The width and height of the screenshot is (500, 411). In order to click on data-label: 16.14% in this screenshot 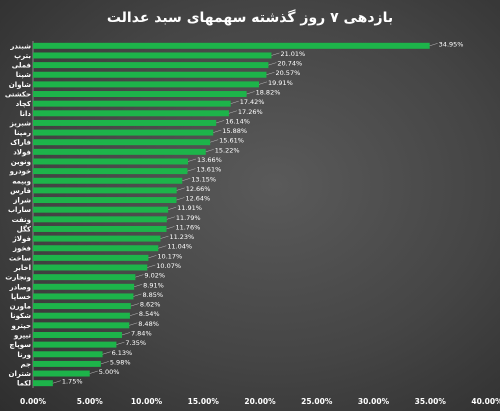, I will do `click(237, 121)`.